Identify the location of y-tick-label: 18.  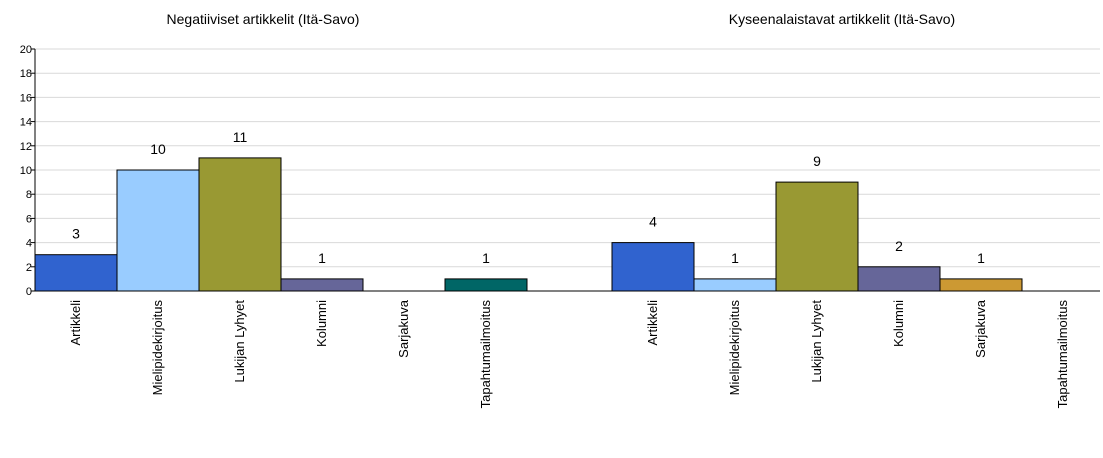
(26, 74).